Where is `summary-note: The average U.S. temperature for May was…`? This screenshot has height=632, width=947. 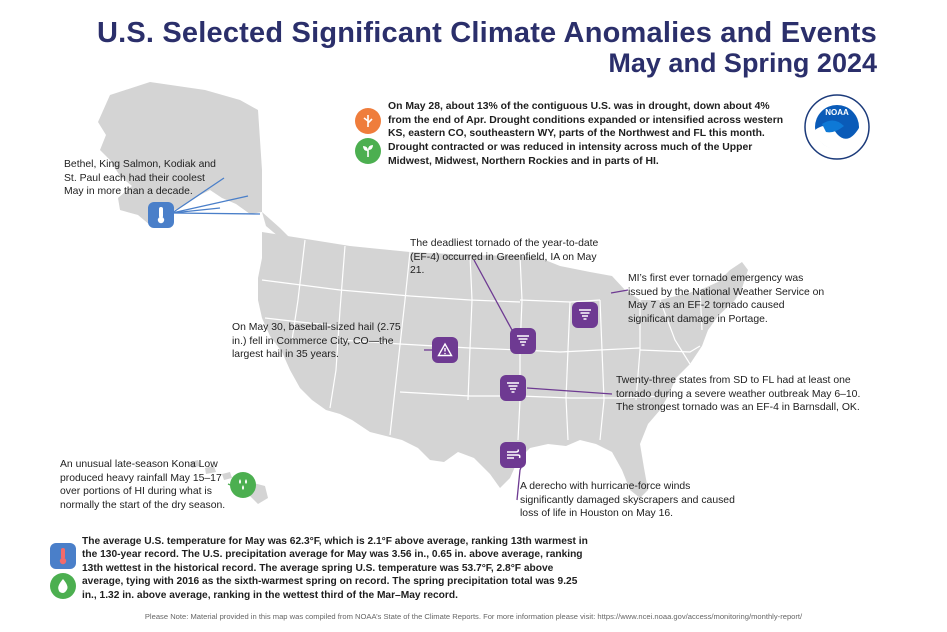
summary-note: The average U.S. temperature for May was… is located at coordinates (335, 568).